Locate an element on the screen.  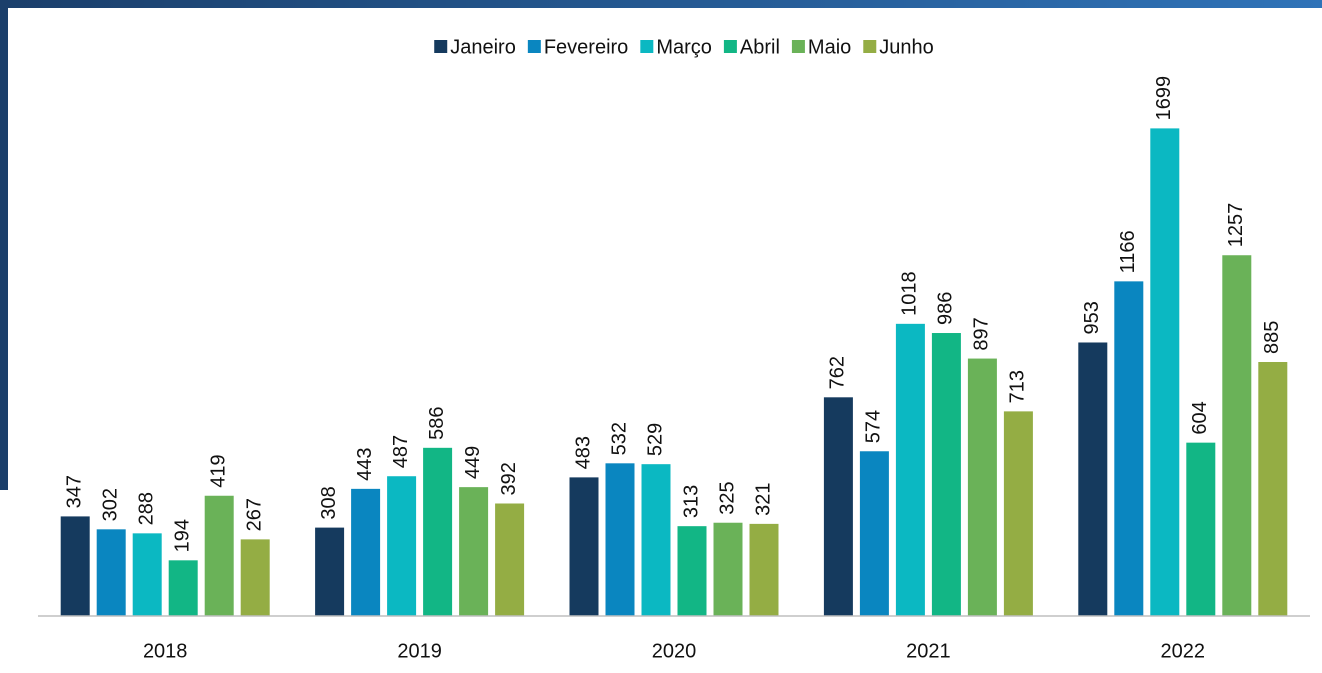
data-label: 288 is located at coordinates (146, 508).